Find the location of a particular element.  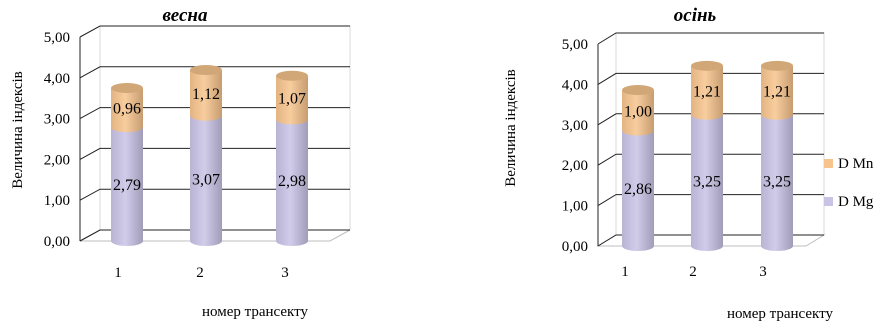

bar-d-mg-3: 3,25 is located at coordinates (777, 182).